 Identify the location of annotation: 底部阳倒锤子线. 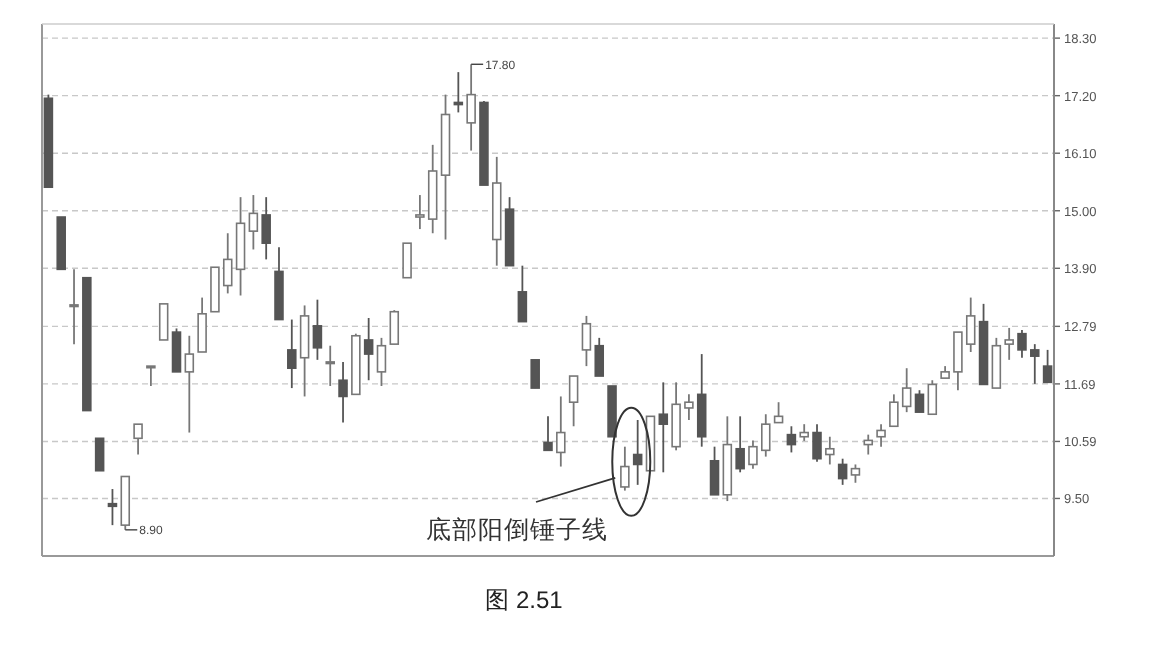
(517, 530).